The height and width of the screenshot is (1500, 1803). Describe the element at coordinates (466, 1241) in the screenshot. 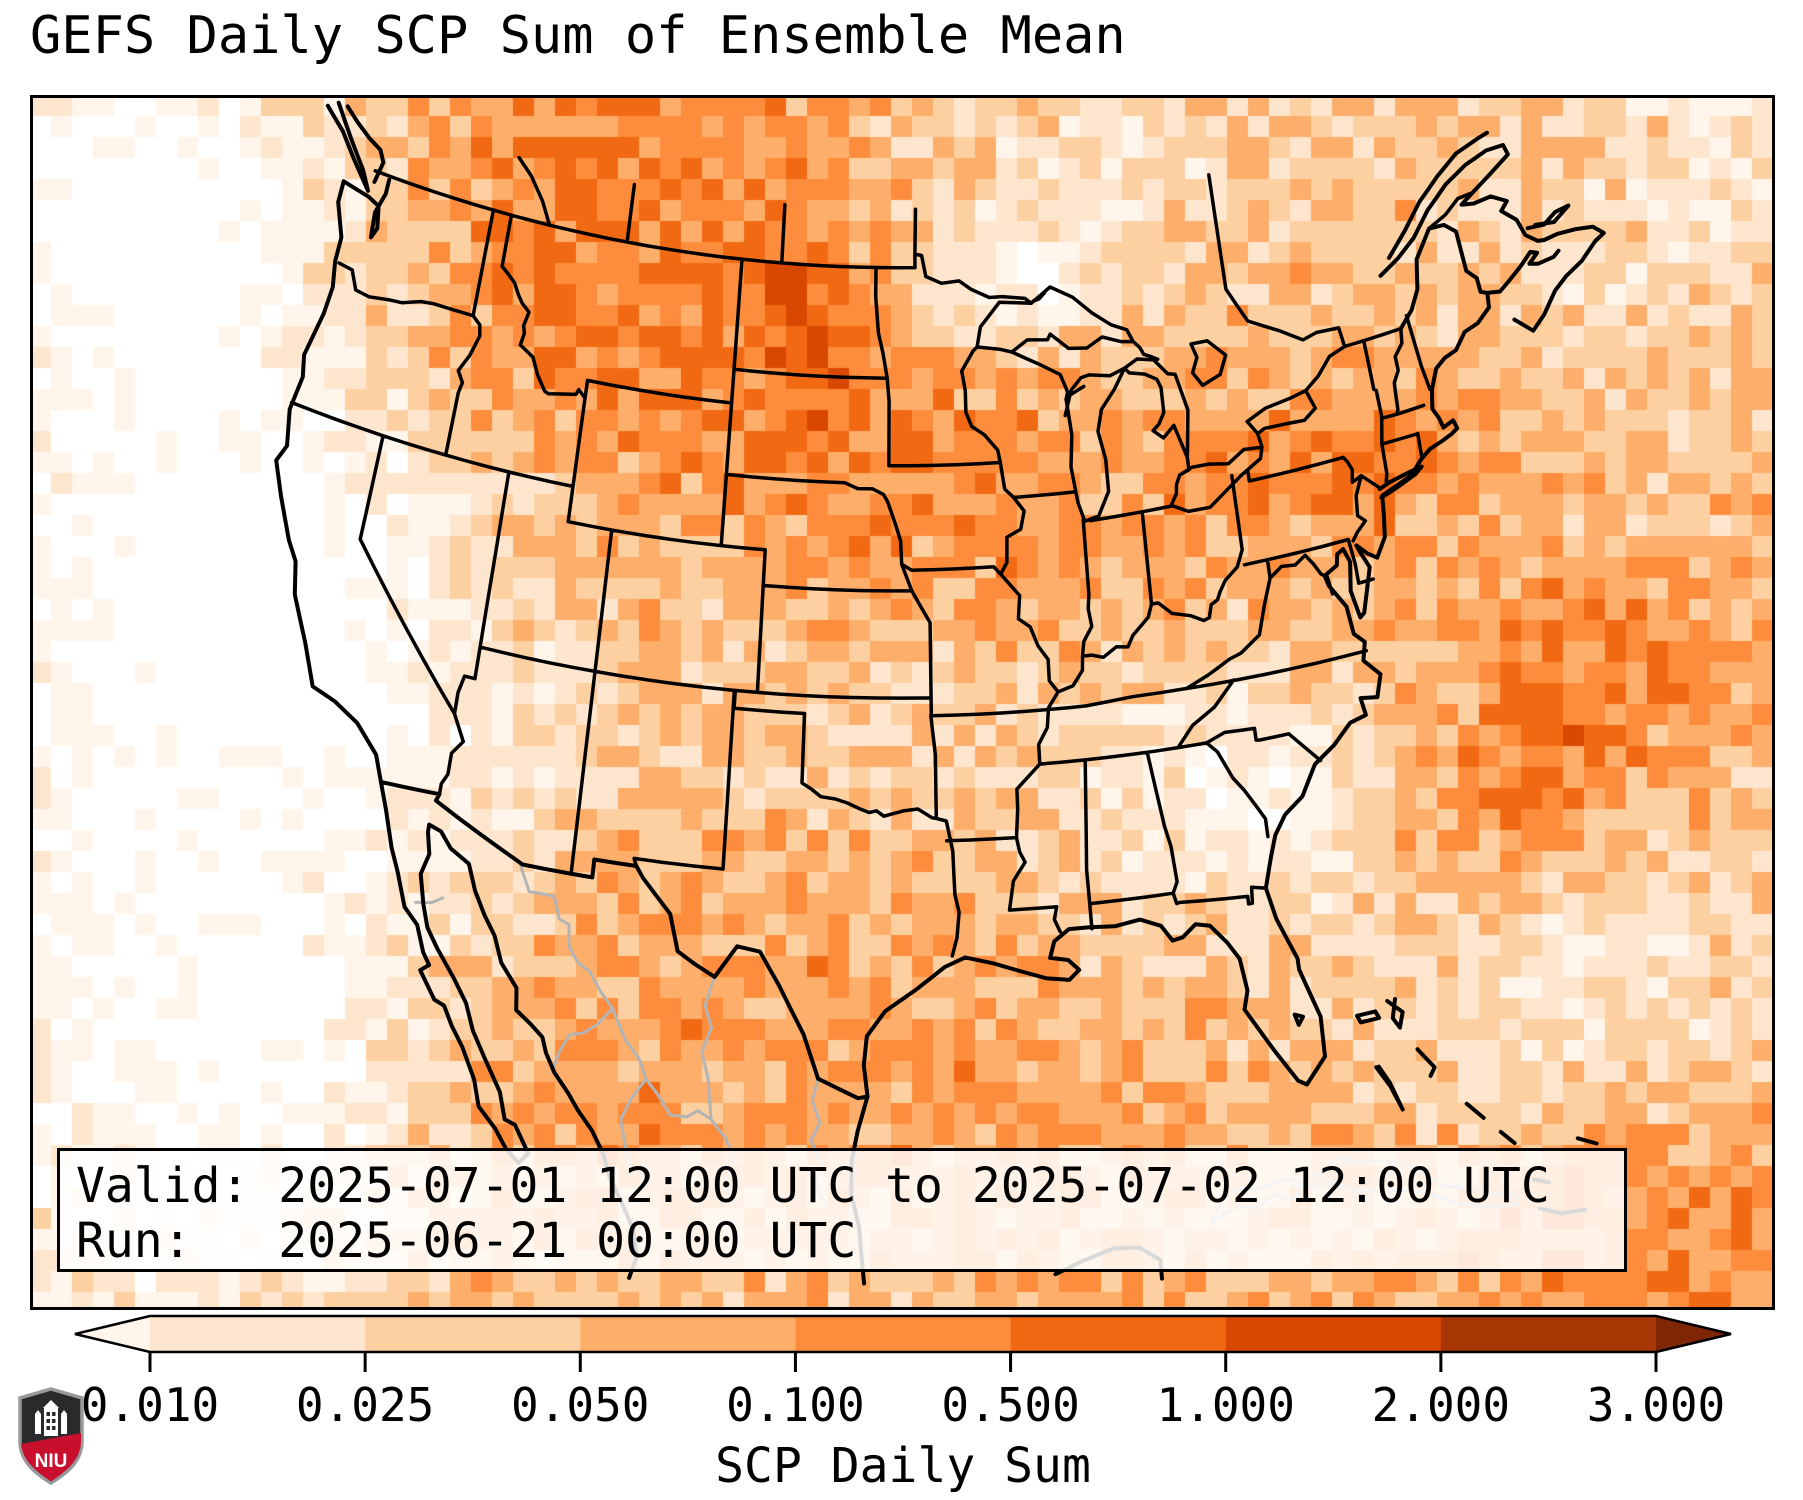

I see `run-time-text: Run: 2025-06-21 00:00 UTC` at that location.